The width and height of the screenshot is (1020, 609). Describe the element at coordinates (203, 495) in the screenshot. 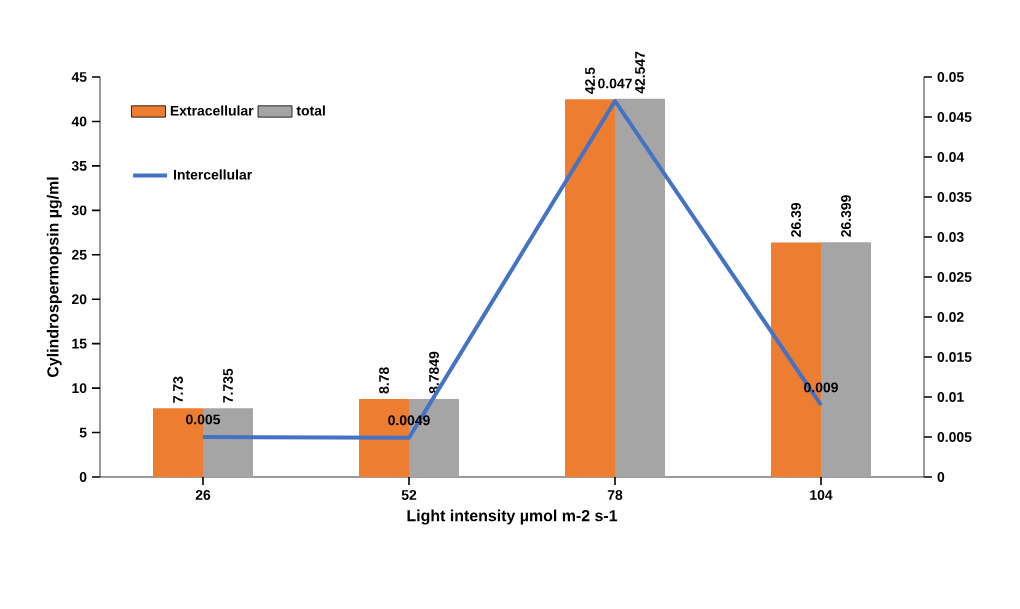

I see `x-tick-label: 26` at that location.